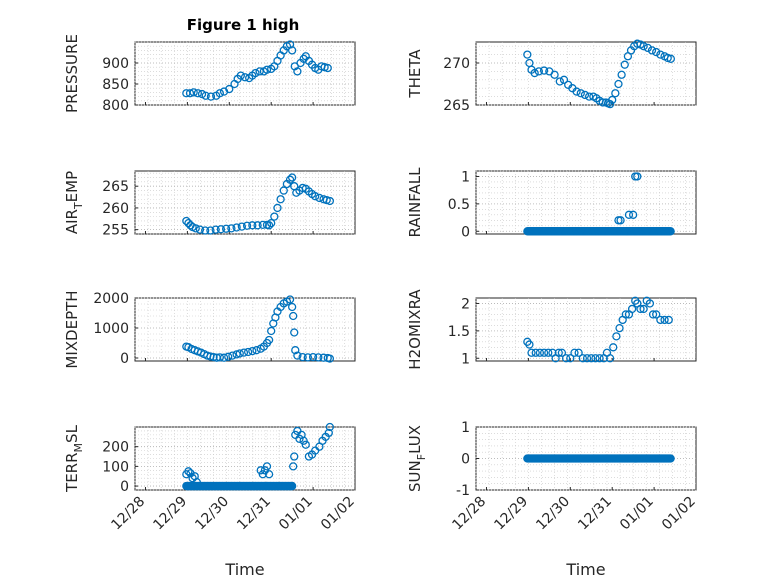  I want to click on y-tick-label: 260, so click(115, 209).